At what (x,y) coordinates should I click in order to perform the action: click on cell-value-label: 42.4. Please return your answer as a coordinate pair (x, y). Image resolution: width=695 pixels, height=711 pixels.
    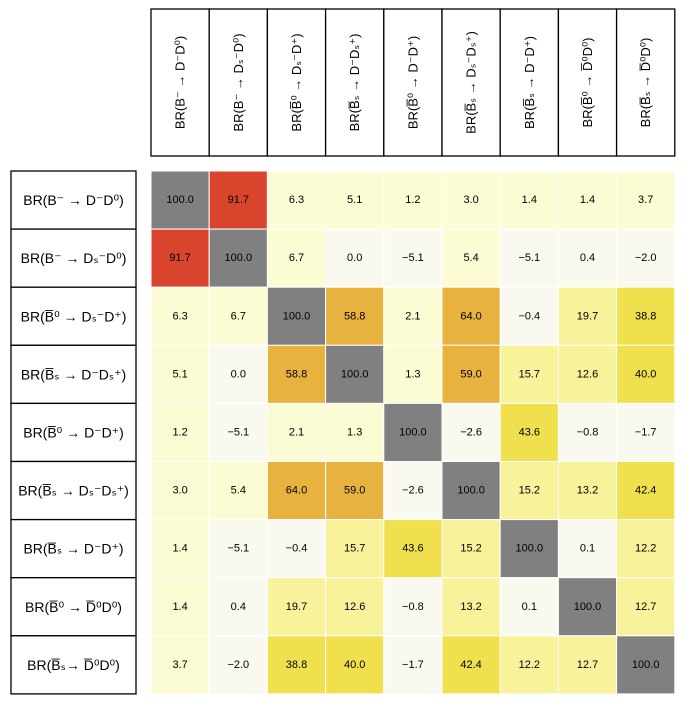
    Looking at the image, I should click on (470, 665).